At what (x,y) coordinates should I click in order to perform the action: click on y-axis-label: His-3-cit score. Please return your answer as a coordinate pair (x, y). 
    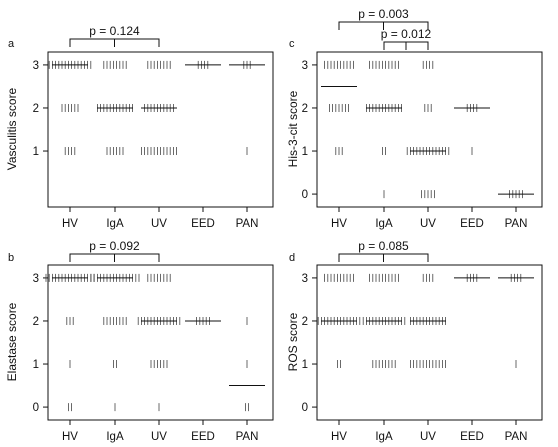
    Looking at the image, I should click on (293, 128).